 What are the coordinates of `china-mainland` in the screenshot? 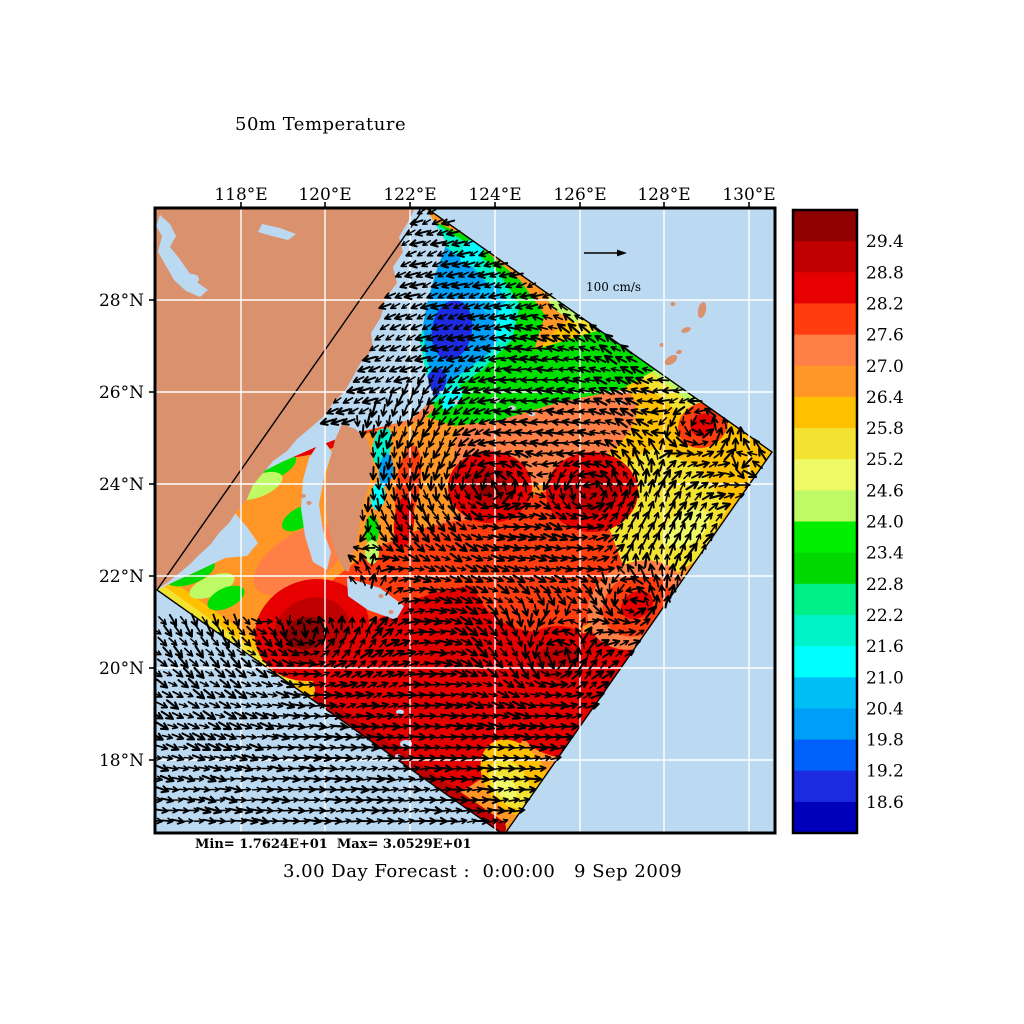 It's located at (285, 399).